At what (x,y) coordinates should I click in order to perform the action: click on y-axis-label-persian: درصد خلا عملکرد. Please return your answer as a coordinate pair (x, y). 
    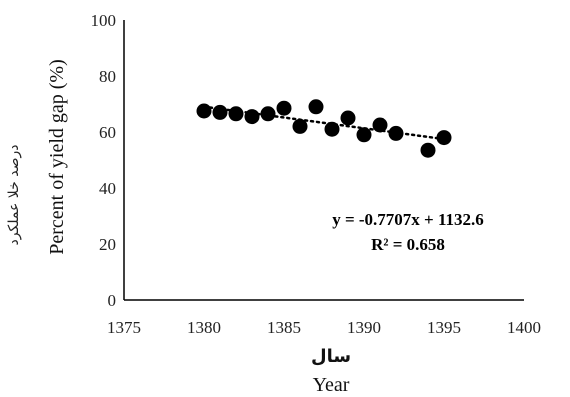
    Looking at the image, I should click on (14, 195).